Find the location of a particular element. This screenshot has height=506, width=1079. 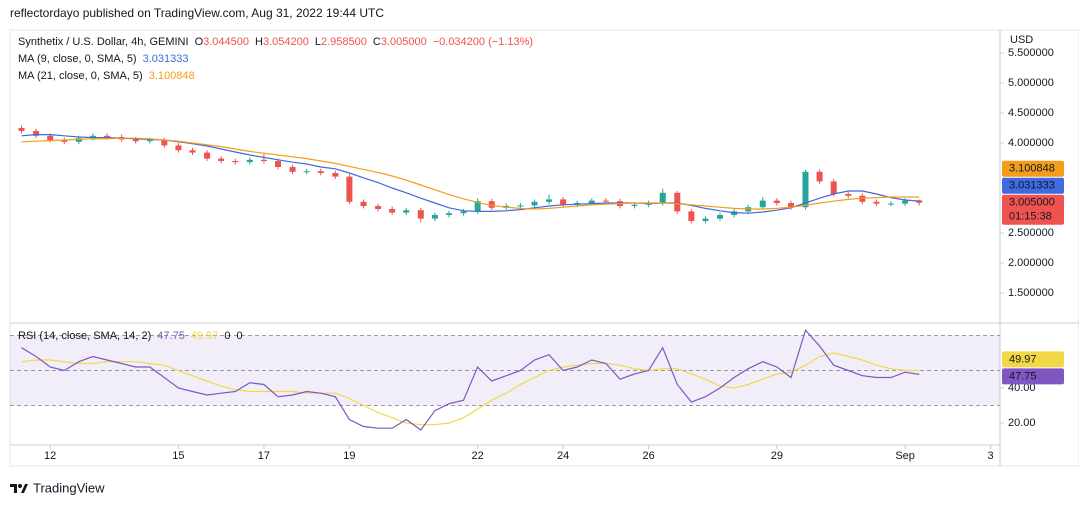

countdown: 01:15:38 is located at coordinates (1030, 217).